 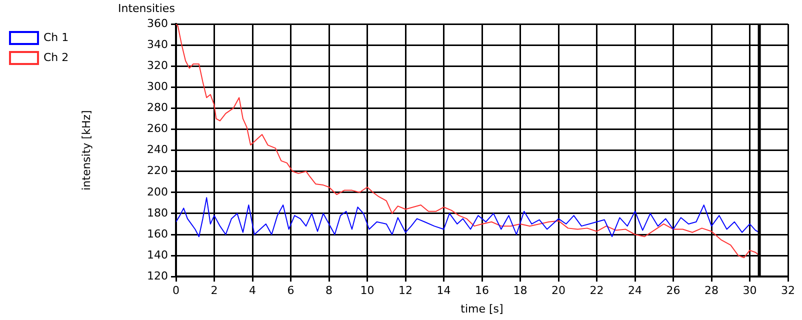 I want to click on y-tick-label: 140, so click(x=157, y=255).